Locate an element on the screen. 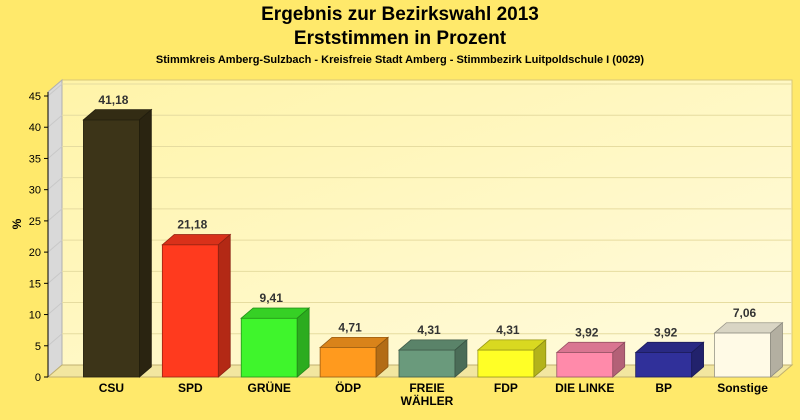  y-tick-label: 35 is located at coordinates (35, 159).